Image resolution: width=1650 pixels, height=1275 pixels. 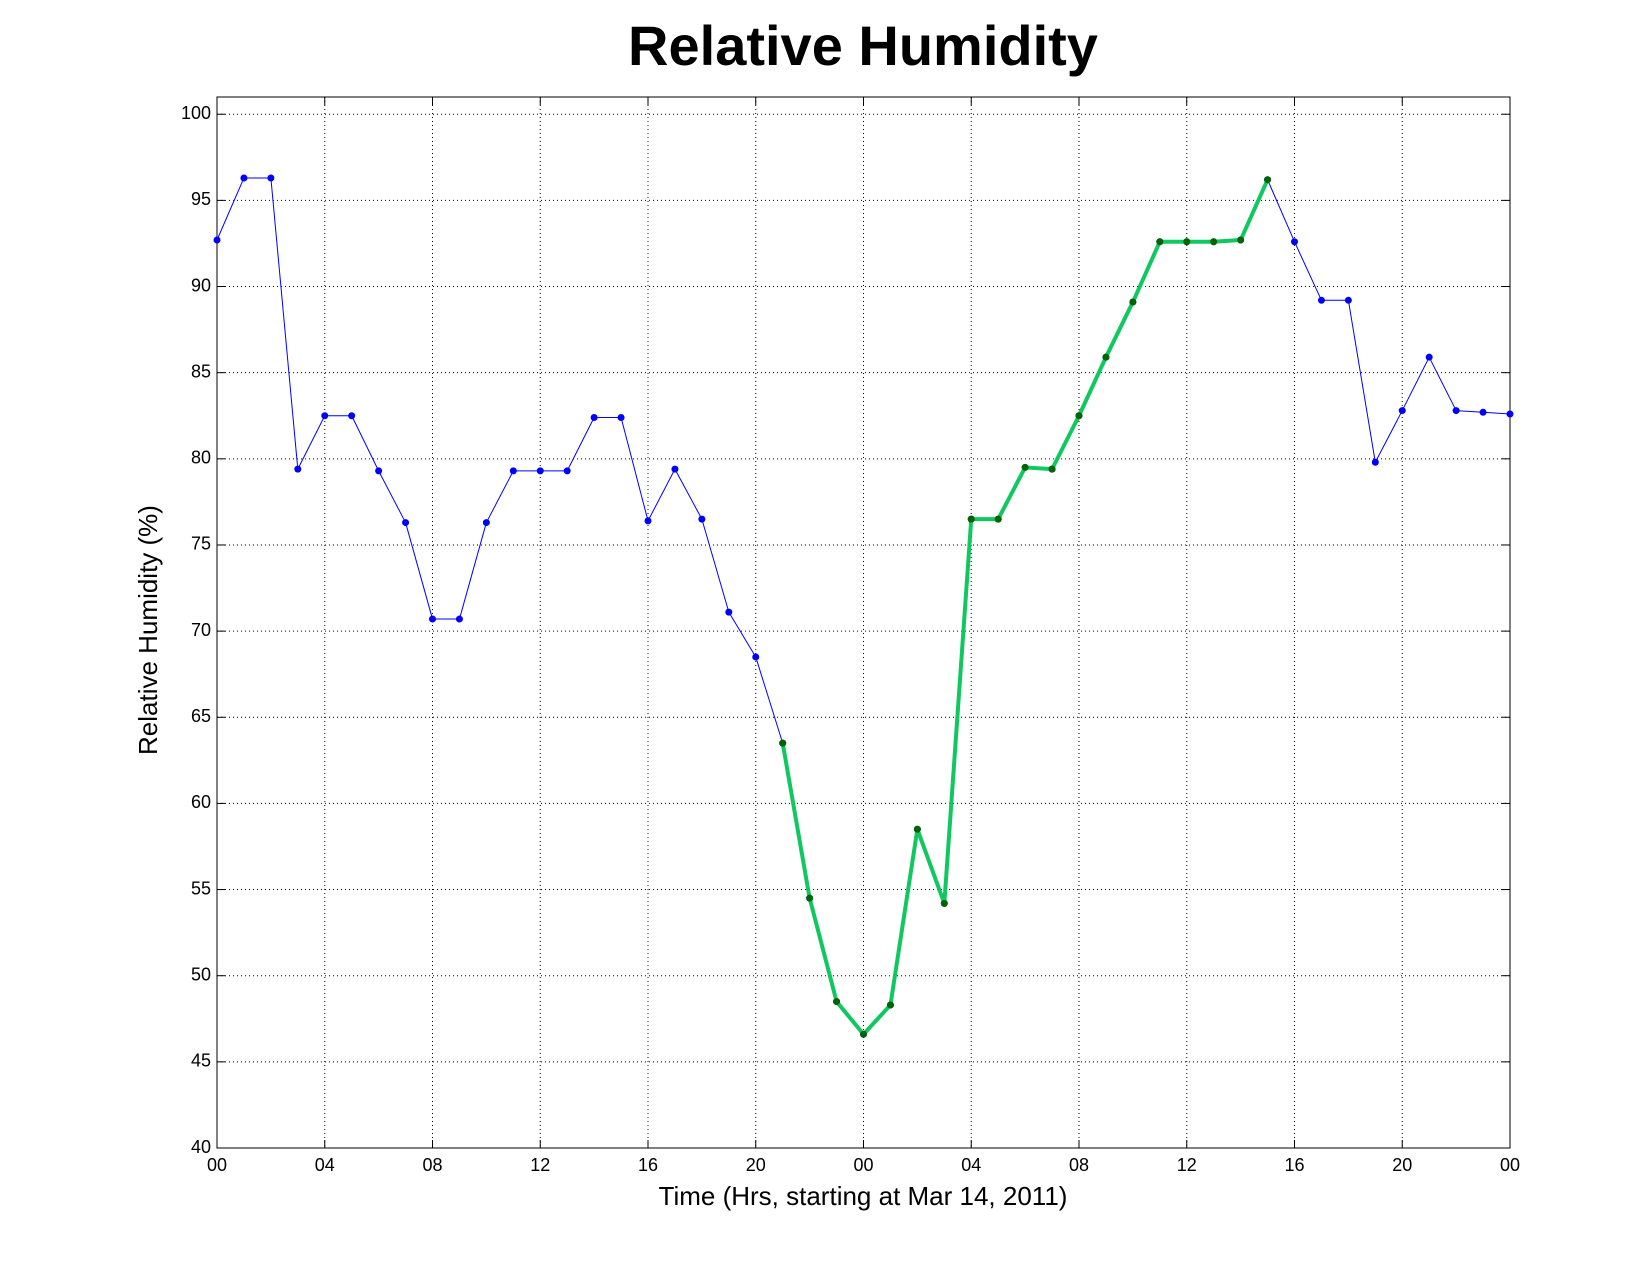 I want to click on y-axis-label: Relative Humidity (%), so click(x=148, y=630).